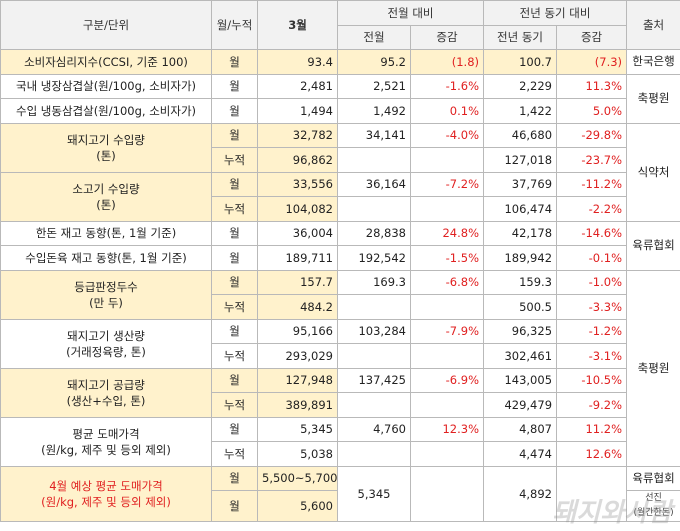  What do you see at coordinates (106, 111) in the screenshot?
I see `row-item: 수입 냉동삼겹살(원/100g, 소비자가)` at bounding box center [106, 111].